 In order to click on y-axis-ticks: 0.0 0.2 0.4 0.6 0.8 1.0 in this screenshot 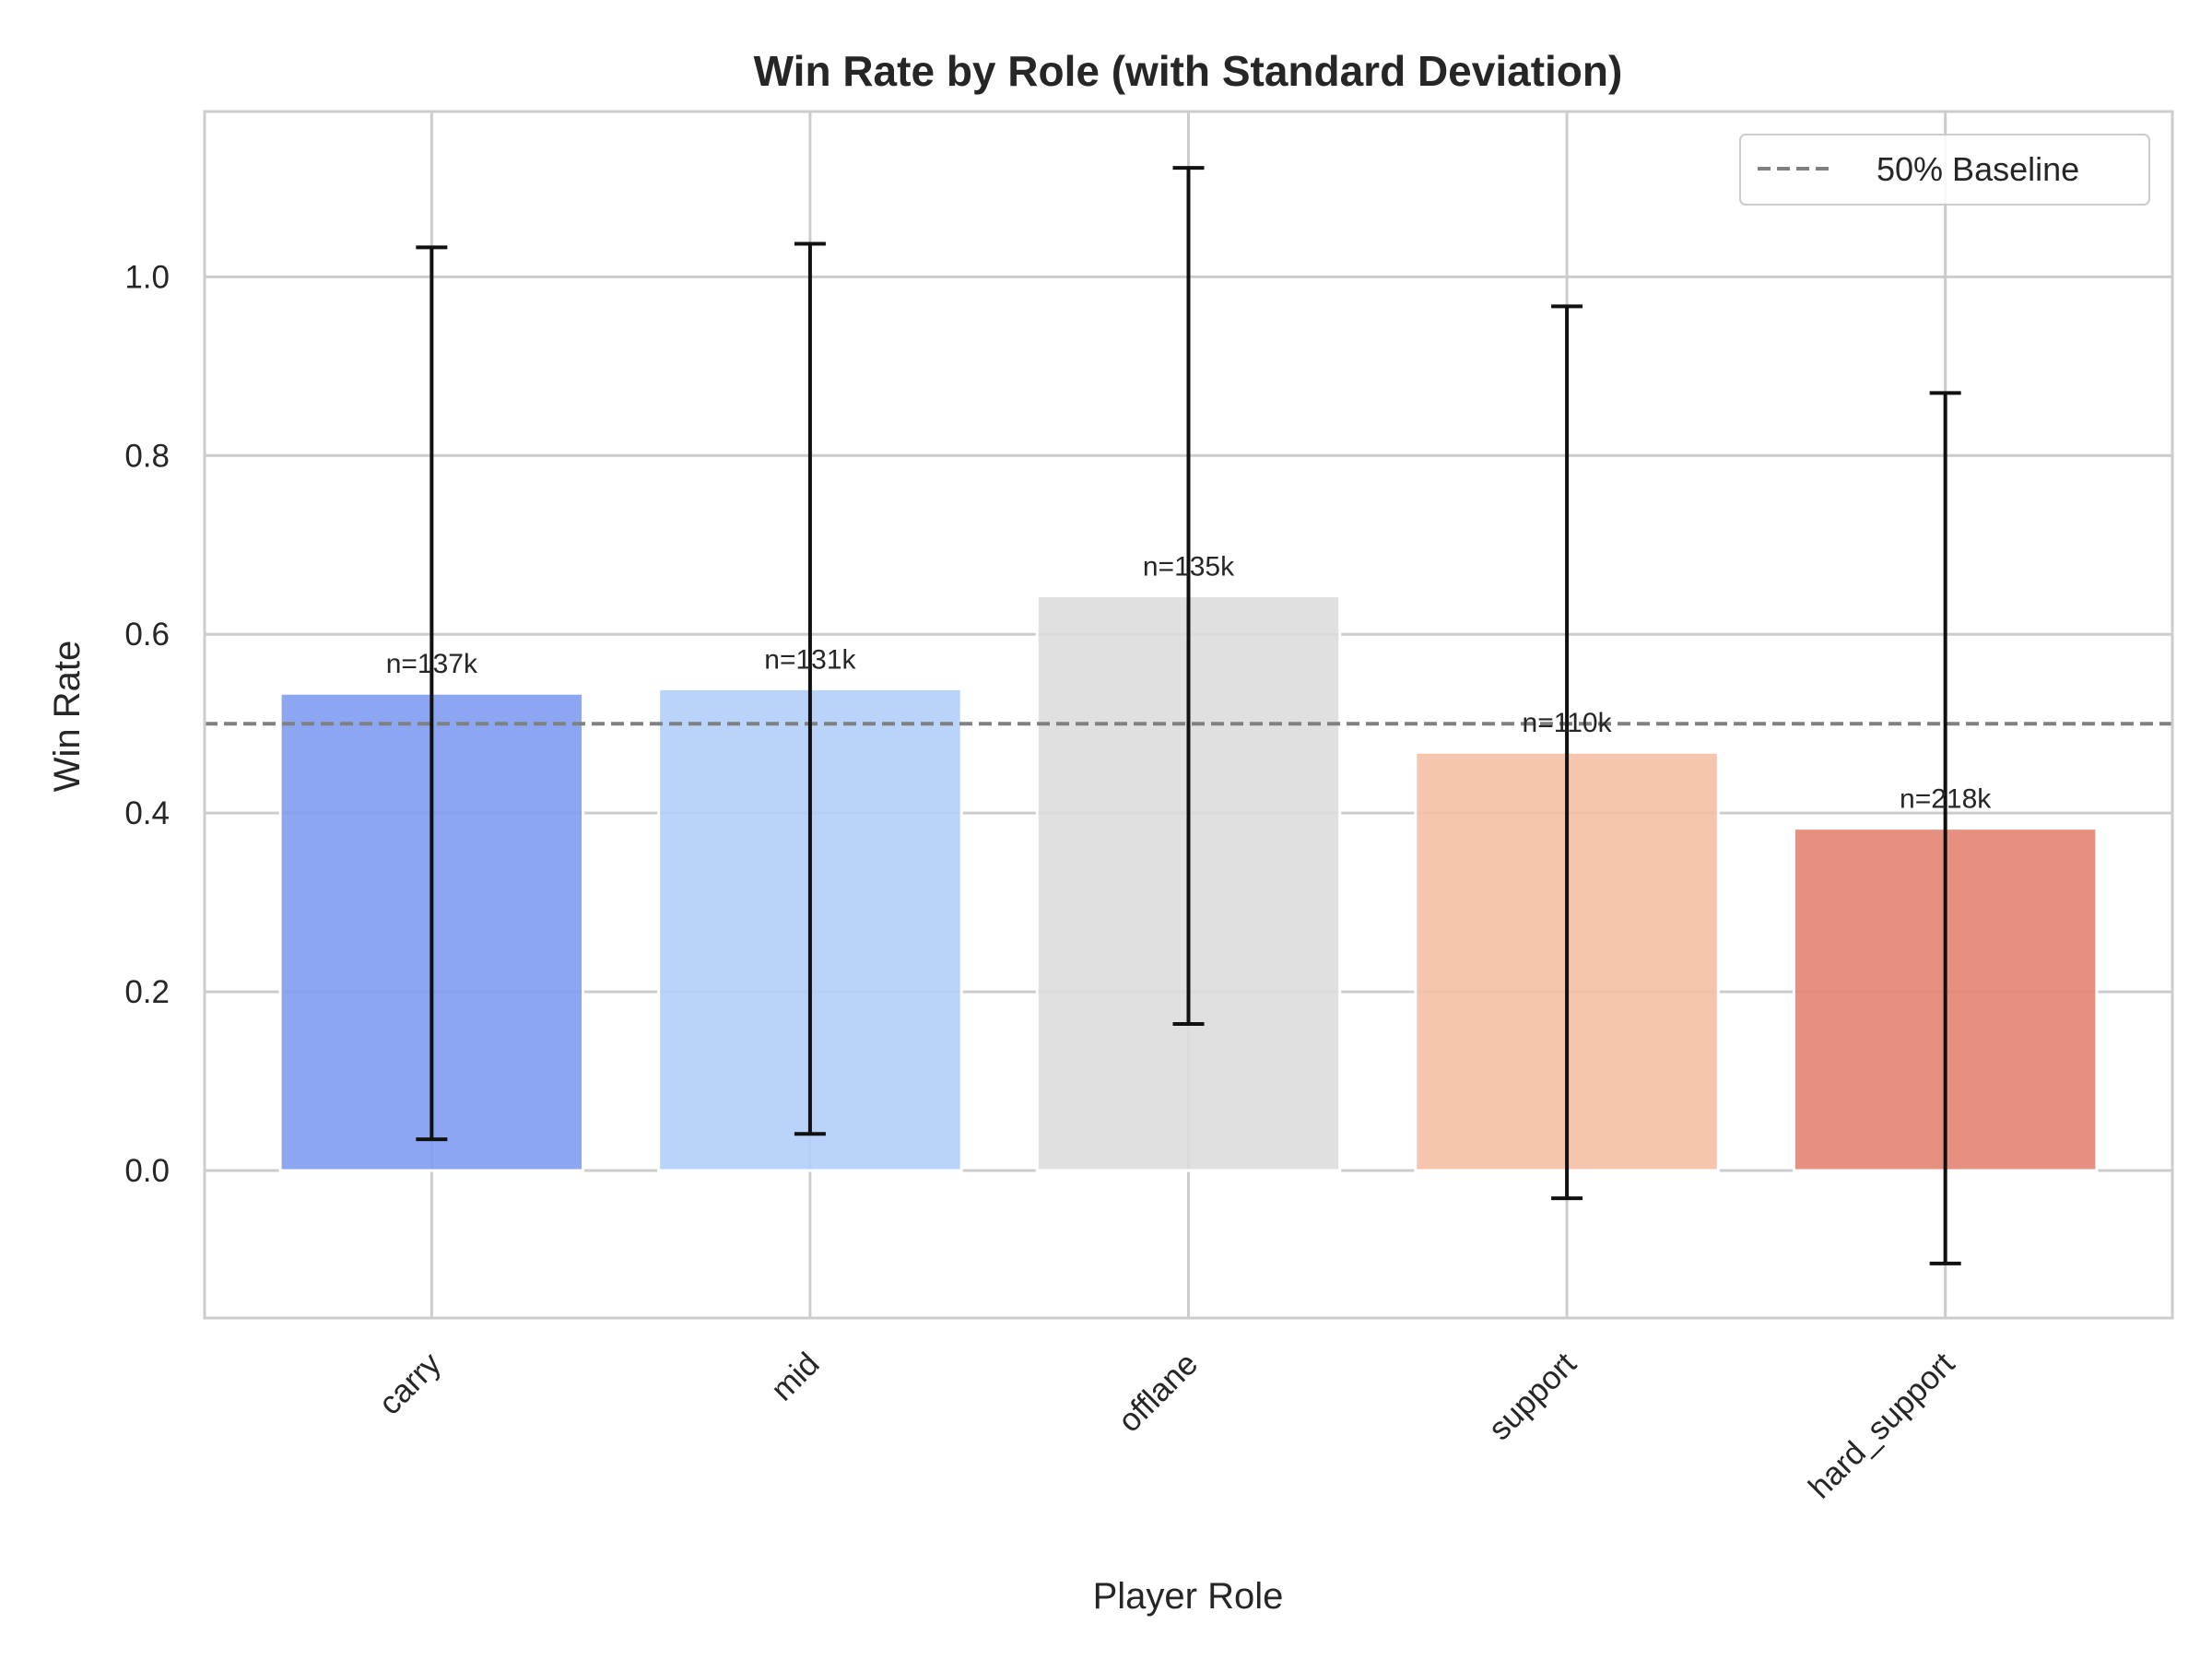, I will do `click(147, 724)`.